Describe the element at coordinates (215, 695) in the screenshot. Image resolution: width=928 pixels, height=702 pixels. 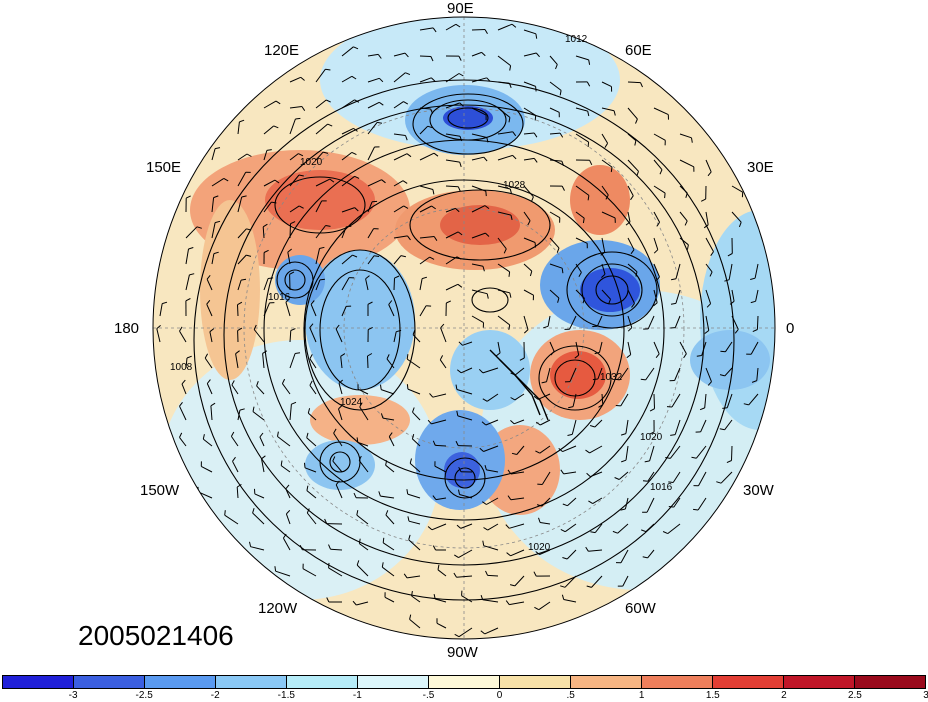
I see `colorbar-tick-label: -2` at that location.